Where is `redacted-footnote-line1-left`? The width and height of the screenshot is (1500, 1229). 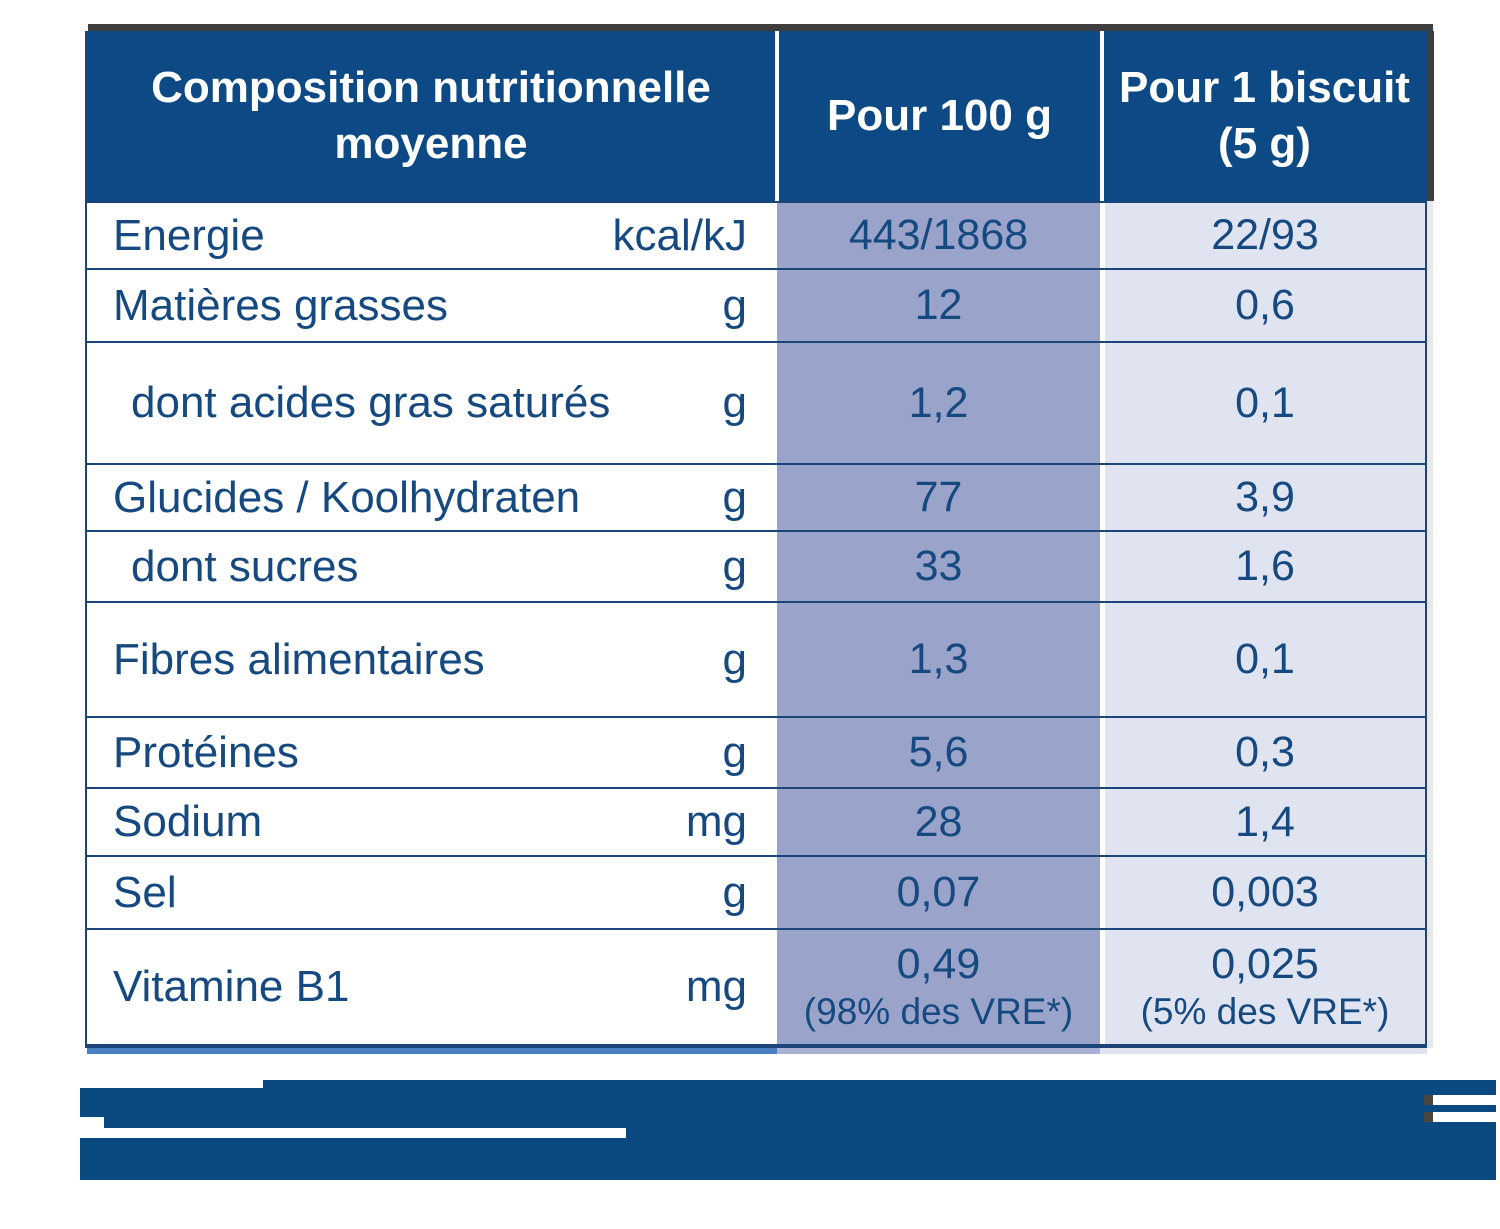
redacted-footnote-line1-left is located at coordinates (173, 1108).